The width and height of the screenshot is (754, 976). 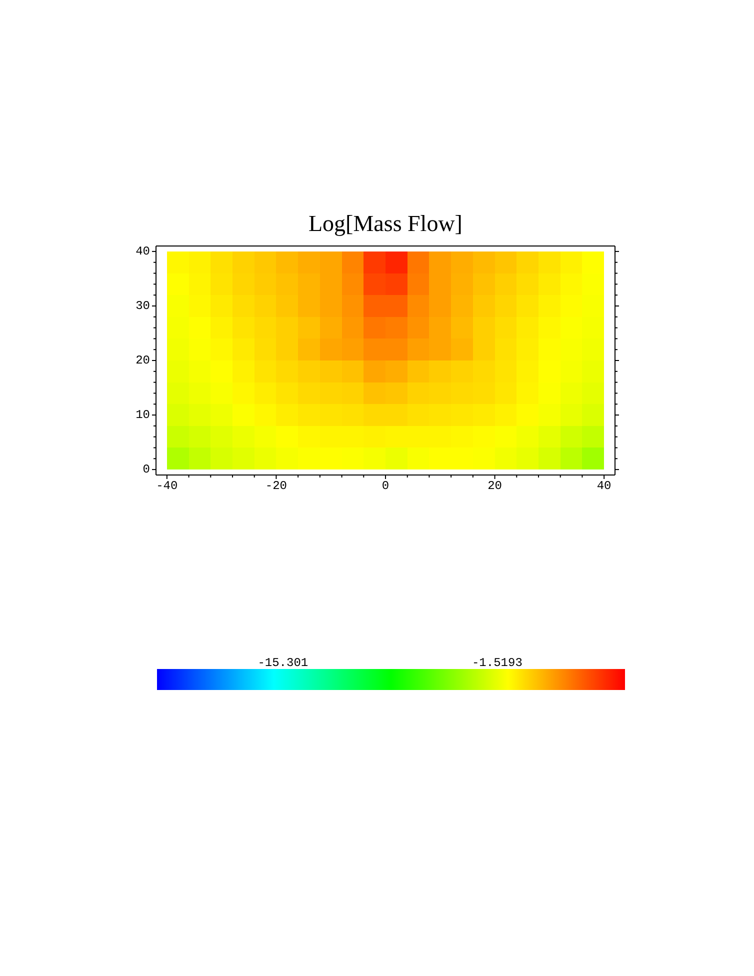 What do you see at coordinates (386, 486) in the screenshot?
I see `x-tick-label: 0` at bounding box center [386, 486].